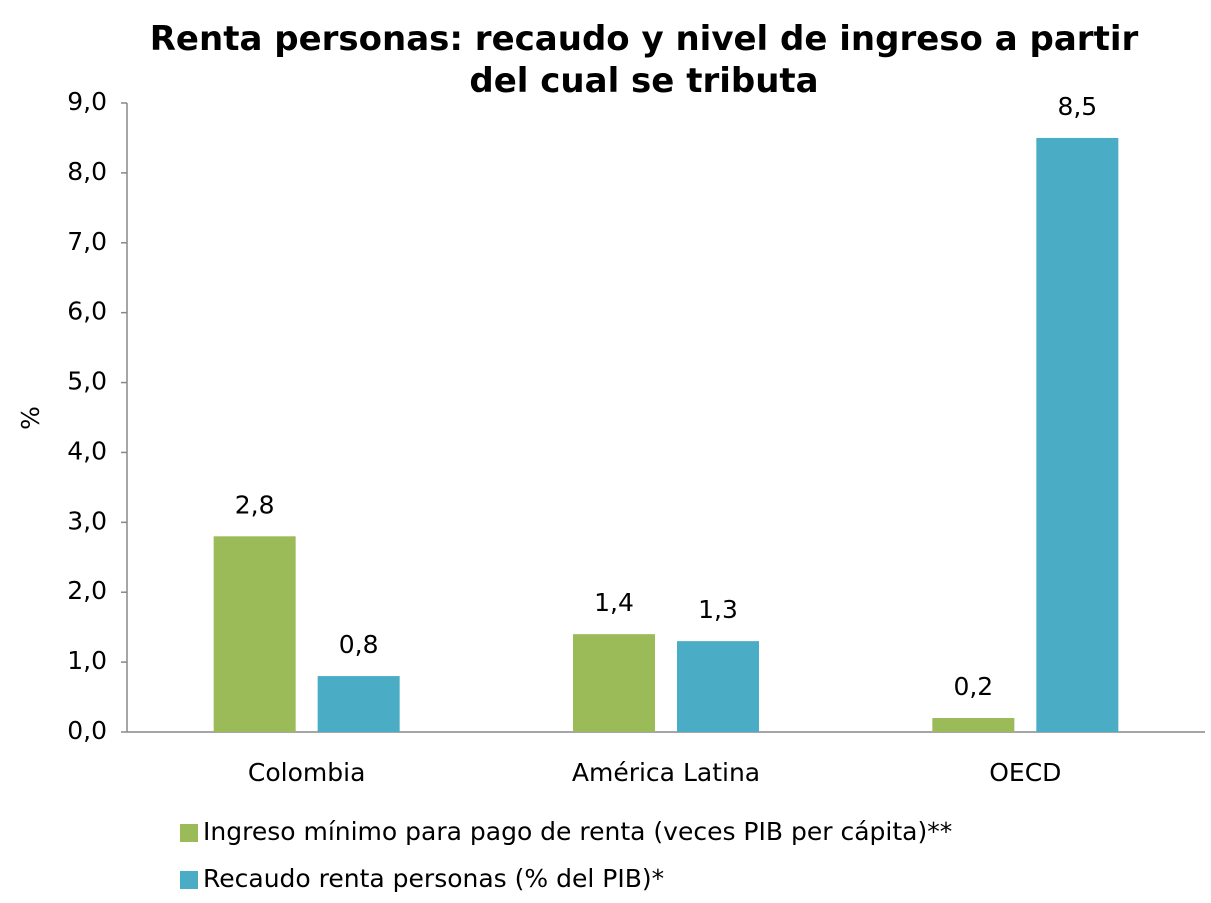 Image resolution: width=1211 pixels, height=903 pixels. What do you see at coordinates (87, 171) in the screenshot?
I see `y-tick-label: 8,0` at bounding box center [87, 171].